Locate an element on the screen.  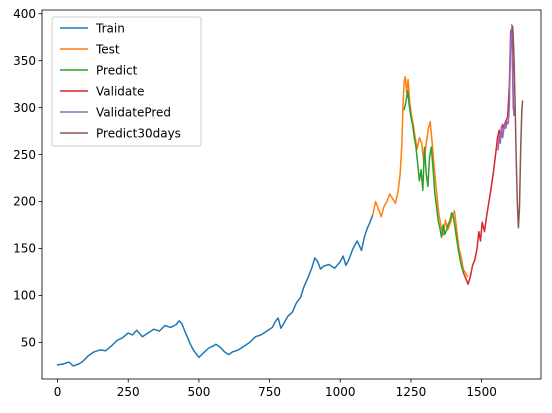
y-tick-label: 50 is located at coordinates (28, 343).